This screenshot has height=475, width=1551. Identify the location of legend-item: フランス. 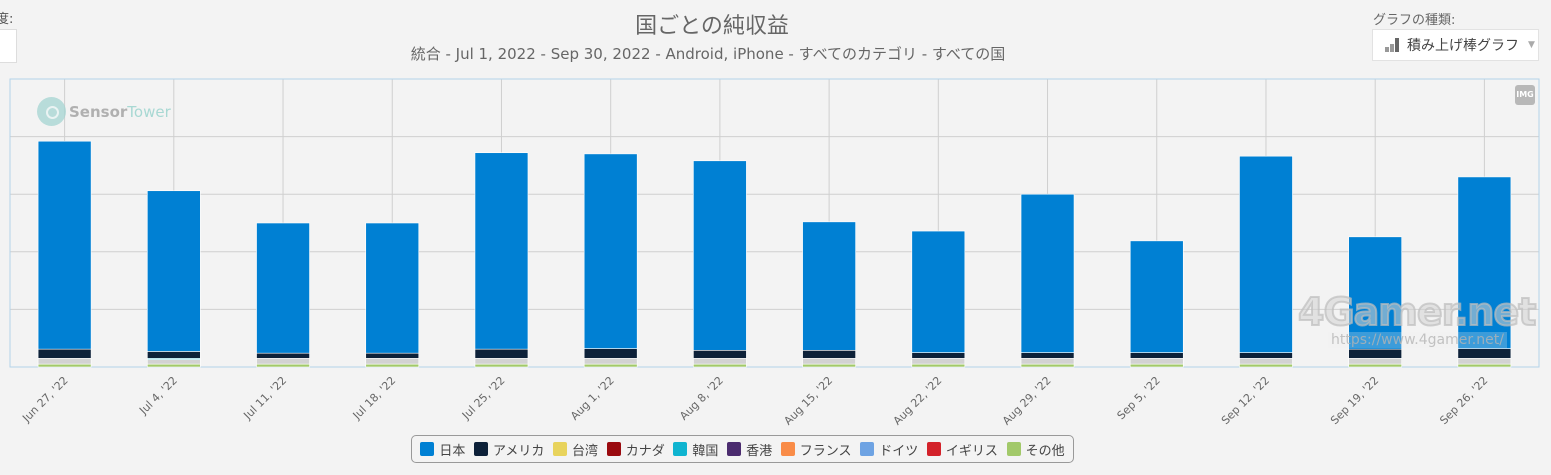
(816, 449).